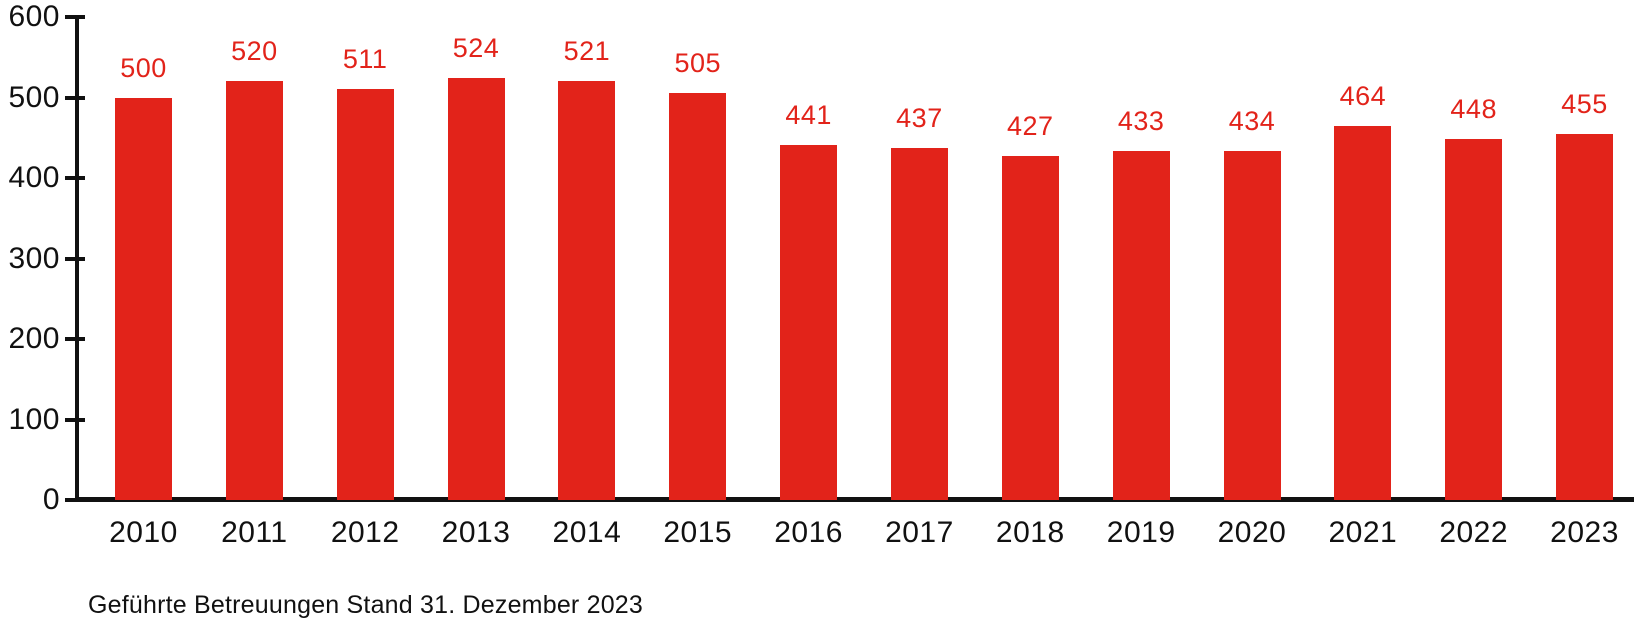 Image resolution: width=1639 pixels, height=628 pixels. I want to click on bar-2021, so click(1363, 313).